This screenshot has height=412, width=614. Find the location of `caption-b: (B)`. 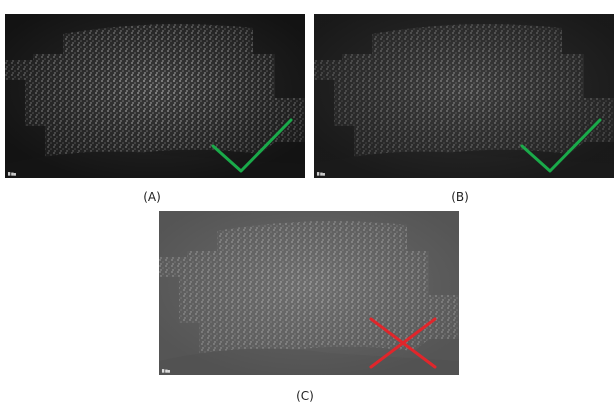

caption-b: (B) is located at coordinates (460, 197).